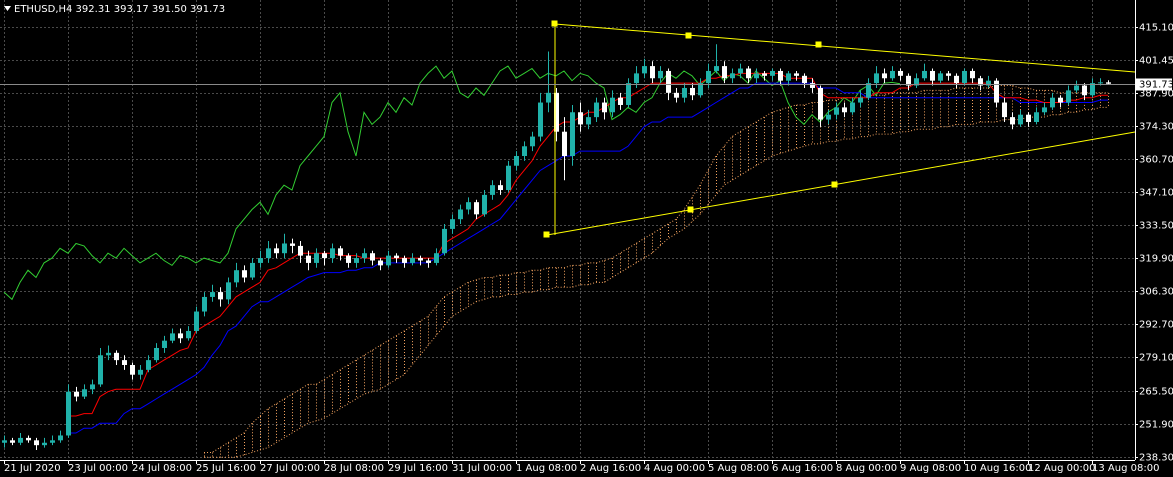 This screenshot has width=1173, height=477. I want to click on x-tick-label: 21 Jul 2020, so click(32, 468).